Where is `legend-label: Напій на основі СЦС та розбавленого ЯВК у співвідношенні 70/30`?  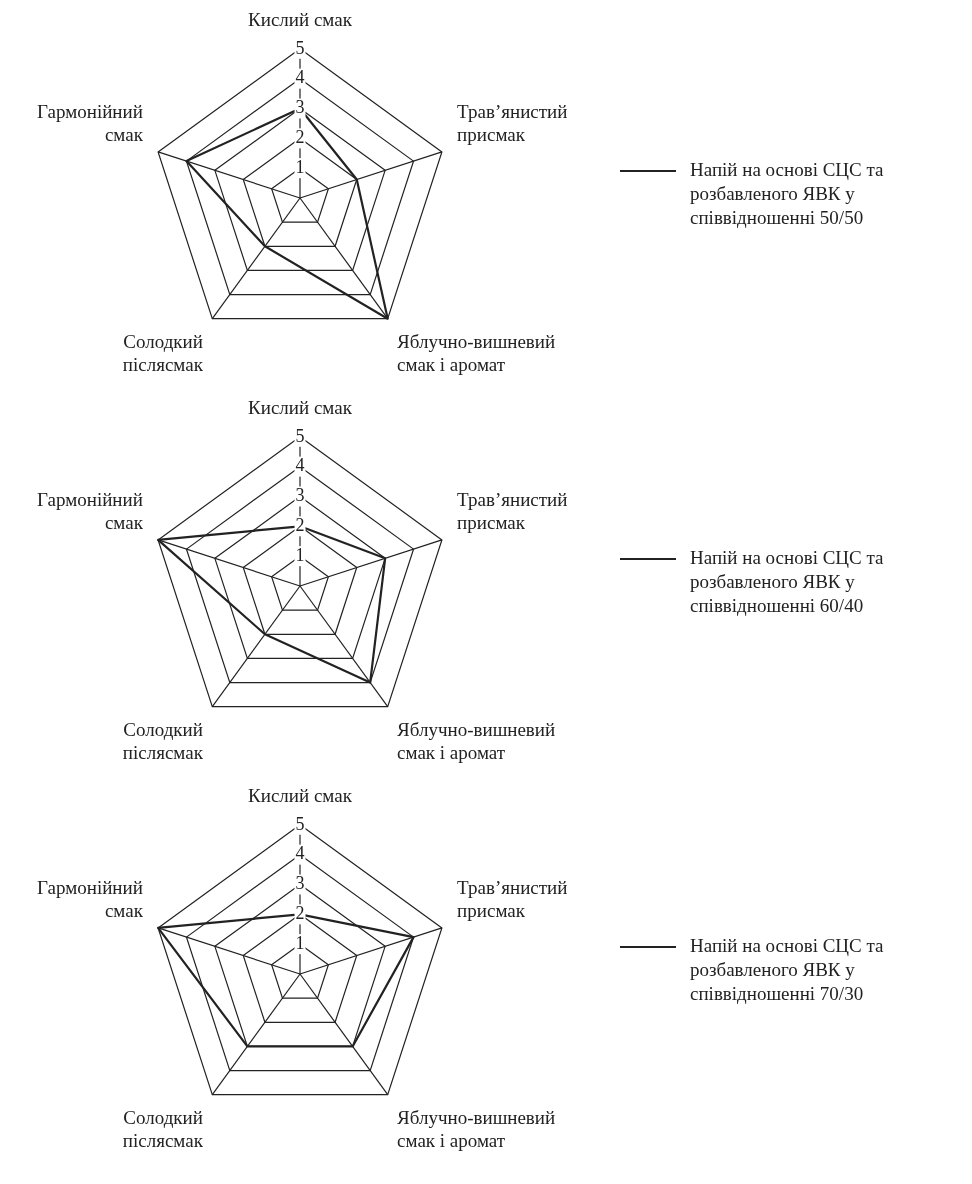
legend-label: Напій на основі СЦС та розбавленого ЯВК у співвідношенні 70/30 is located at coordinates (787, 970).